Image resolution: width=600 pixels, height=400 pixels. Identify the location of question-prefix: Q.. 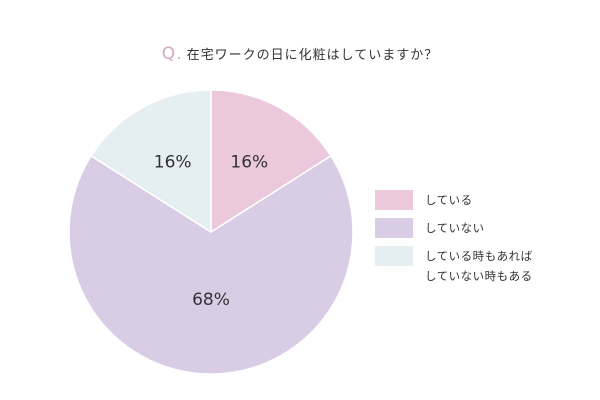
(172, 54).